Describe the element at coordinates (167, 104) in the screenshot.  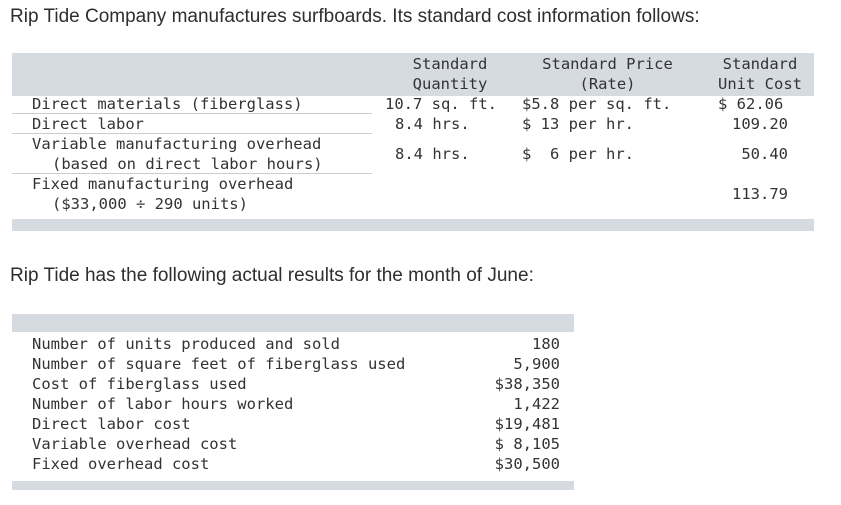
I see `row-label-direct-materials: Direct materials (fiberglass)` at that location.